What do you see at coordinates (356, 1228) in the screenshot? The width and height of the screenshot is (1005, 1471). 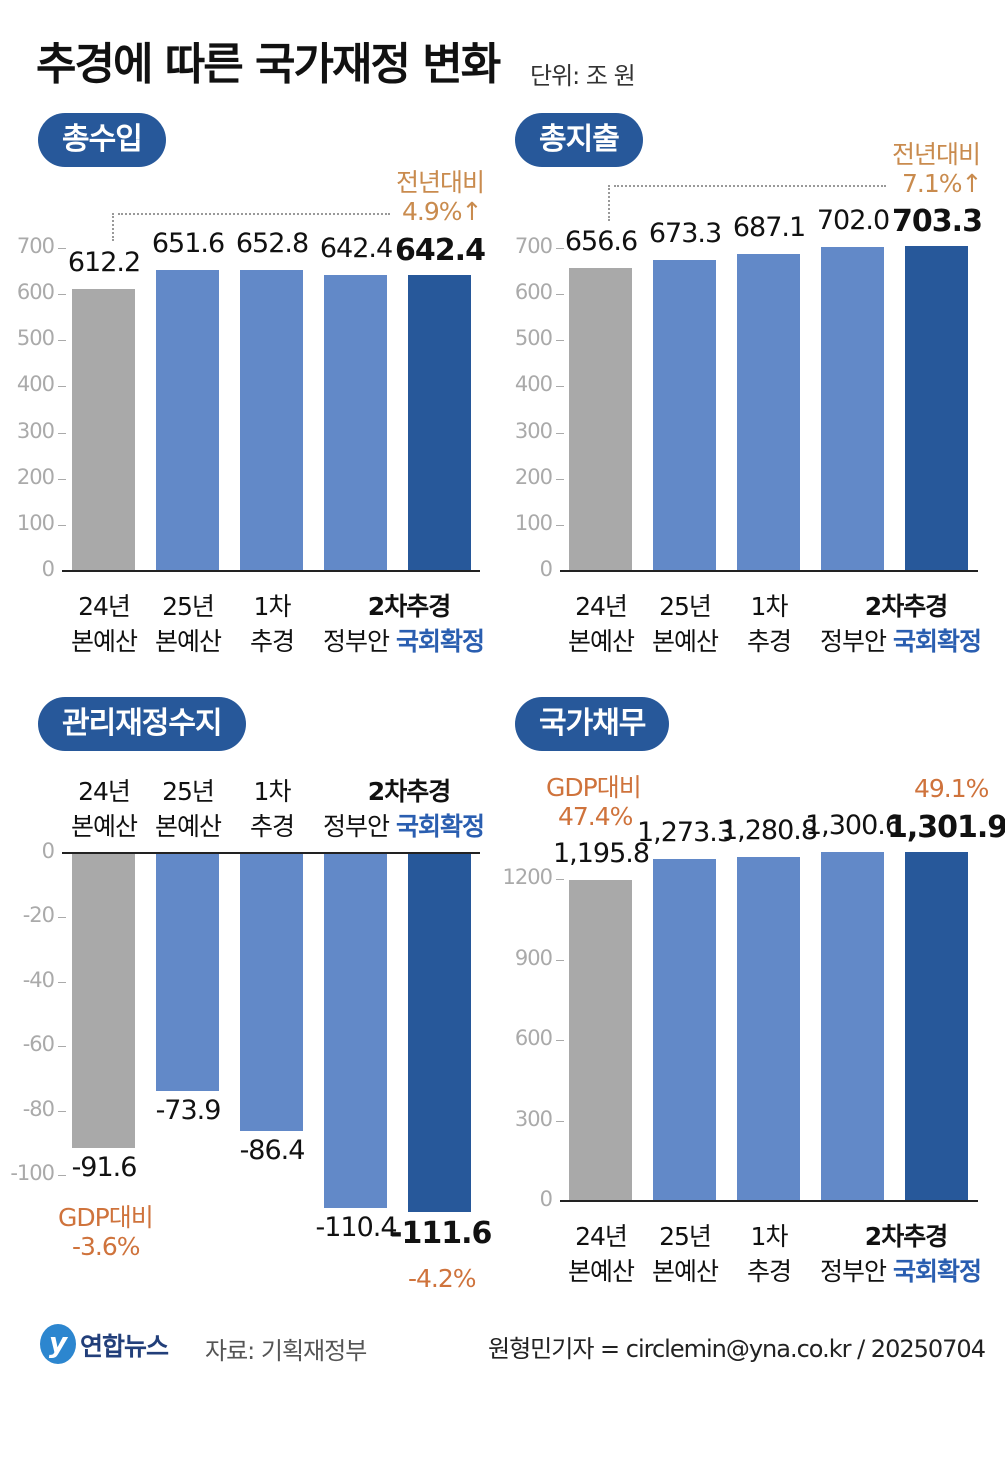 I see `value-label: -110.4` at bounding box center [356, 1228].